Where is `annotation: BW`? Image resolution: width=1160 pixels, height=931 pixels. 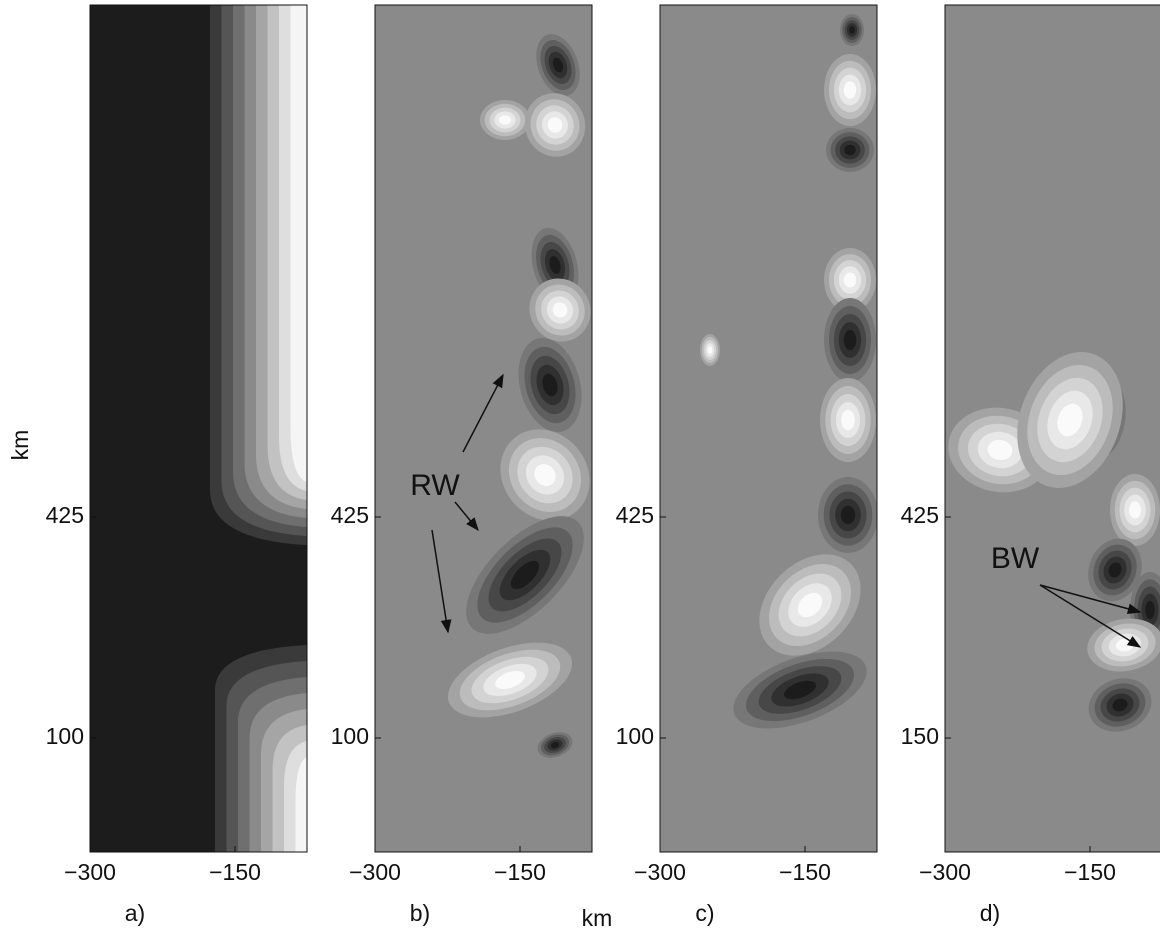
annotation: BW is located at coordinates (1015, 558).